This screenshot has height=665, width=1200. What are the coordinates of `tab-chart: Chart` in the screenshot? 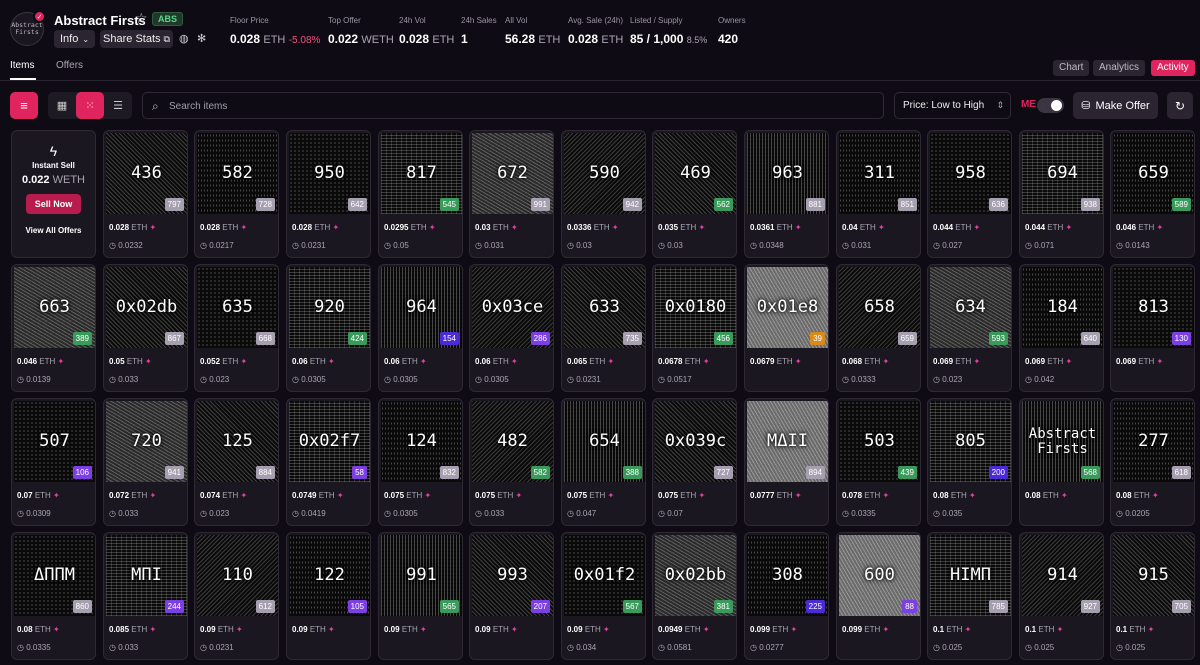 It's located at (1071, 68).